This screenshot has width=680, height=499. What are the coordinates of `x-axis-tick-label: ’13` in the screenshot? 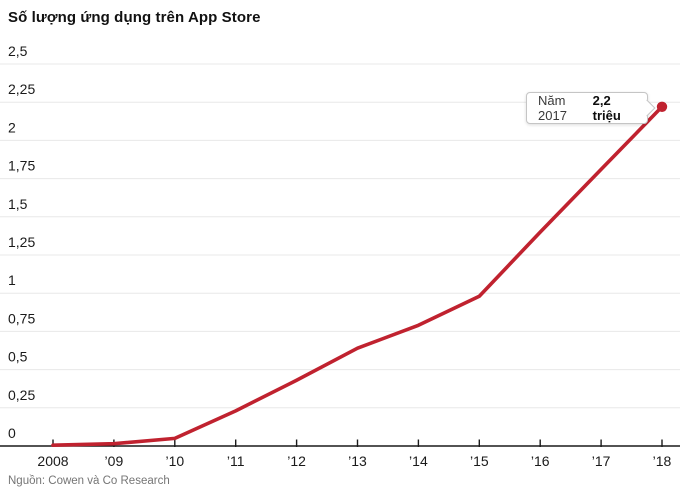 It's located at (357, 461).